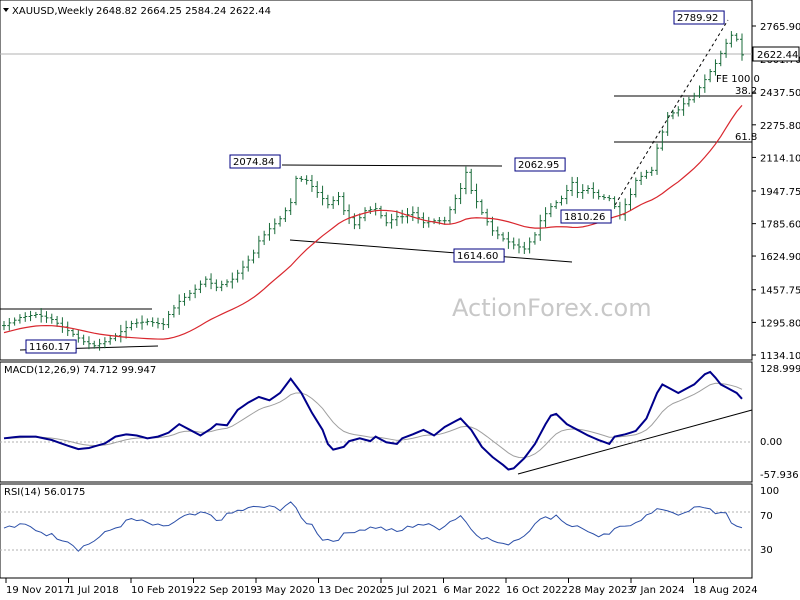  I want to click on x-tick-label: 3 May 2020, so click(285, 590).